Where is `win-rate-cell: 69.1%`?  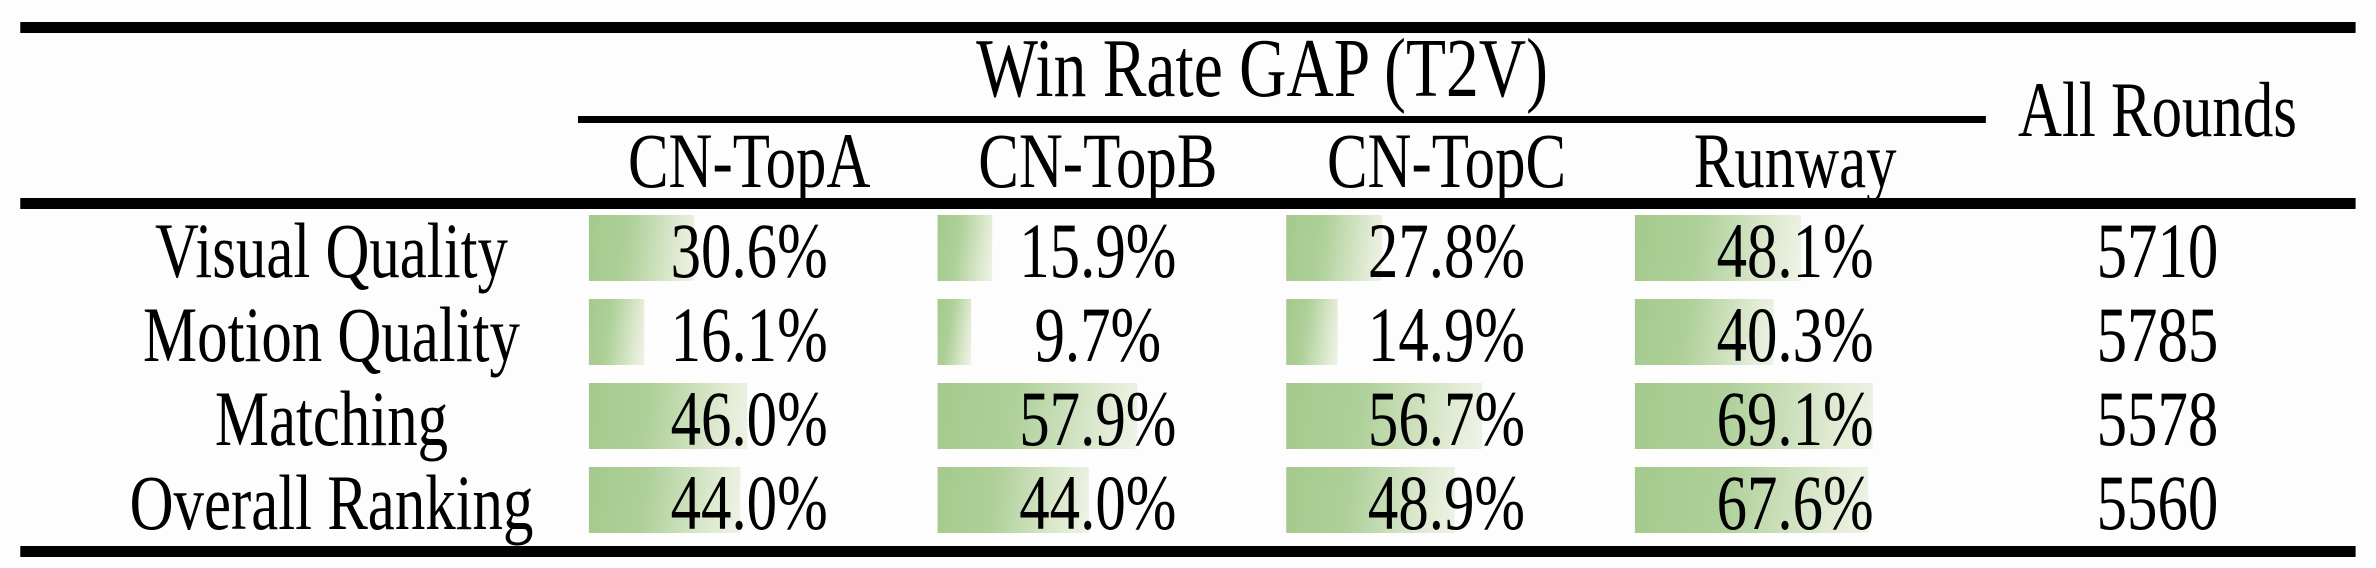 win-rate-cell: 69.1% is located at coordinates (1785, 419).